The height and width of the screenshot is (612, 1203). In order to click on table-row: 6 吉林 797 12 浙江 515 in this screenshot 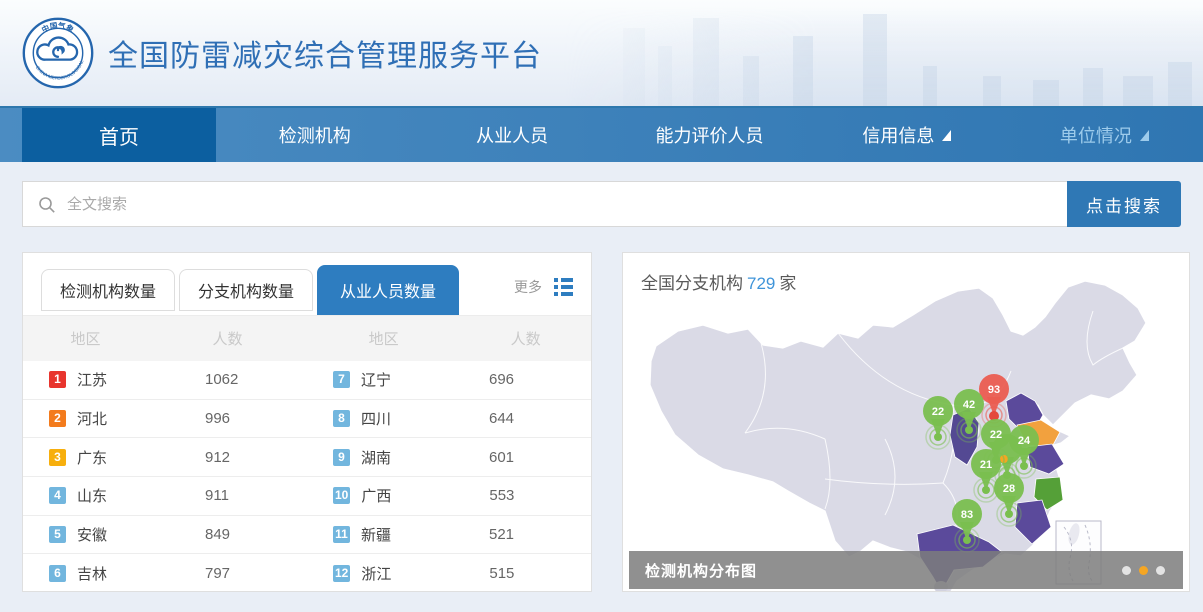, I will do `click(307, 572)`.